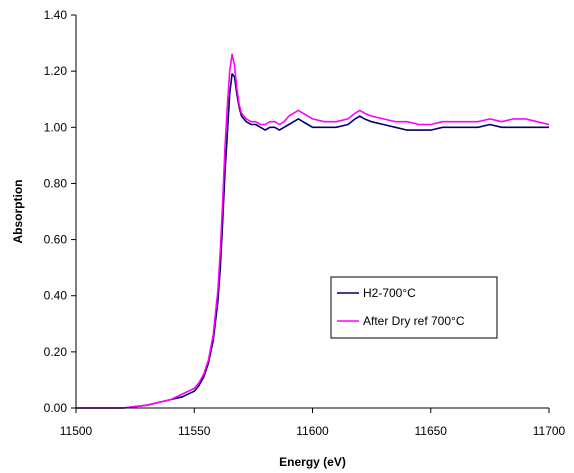  I want to click on x-tick-label: 11650, so click(431, 431).